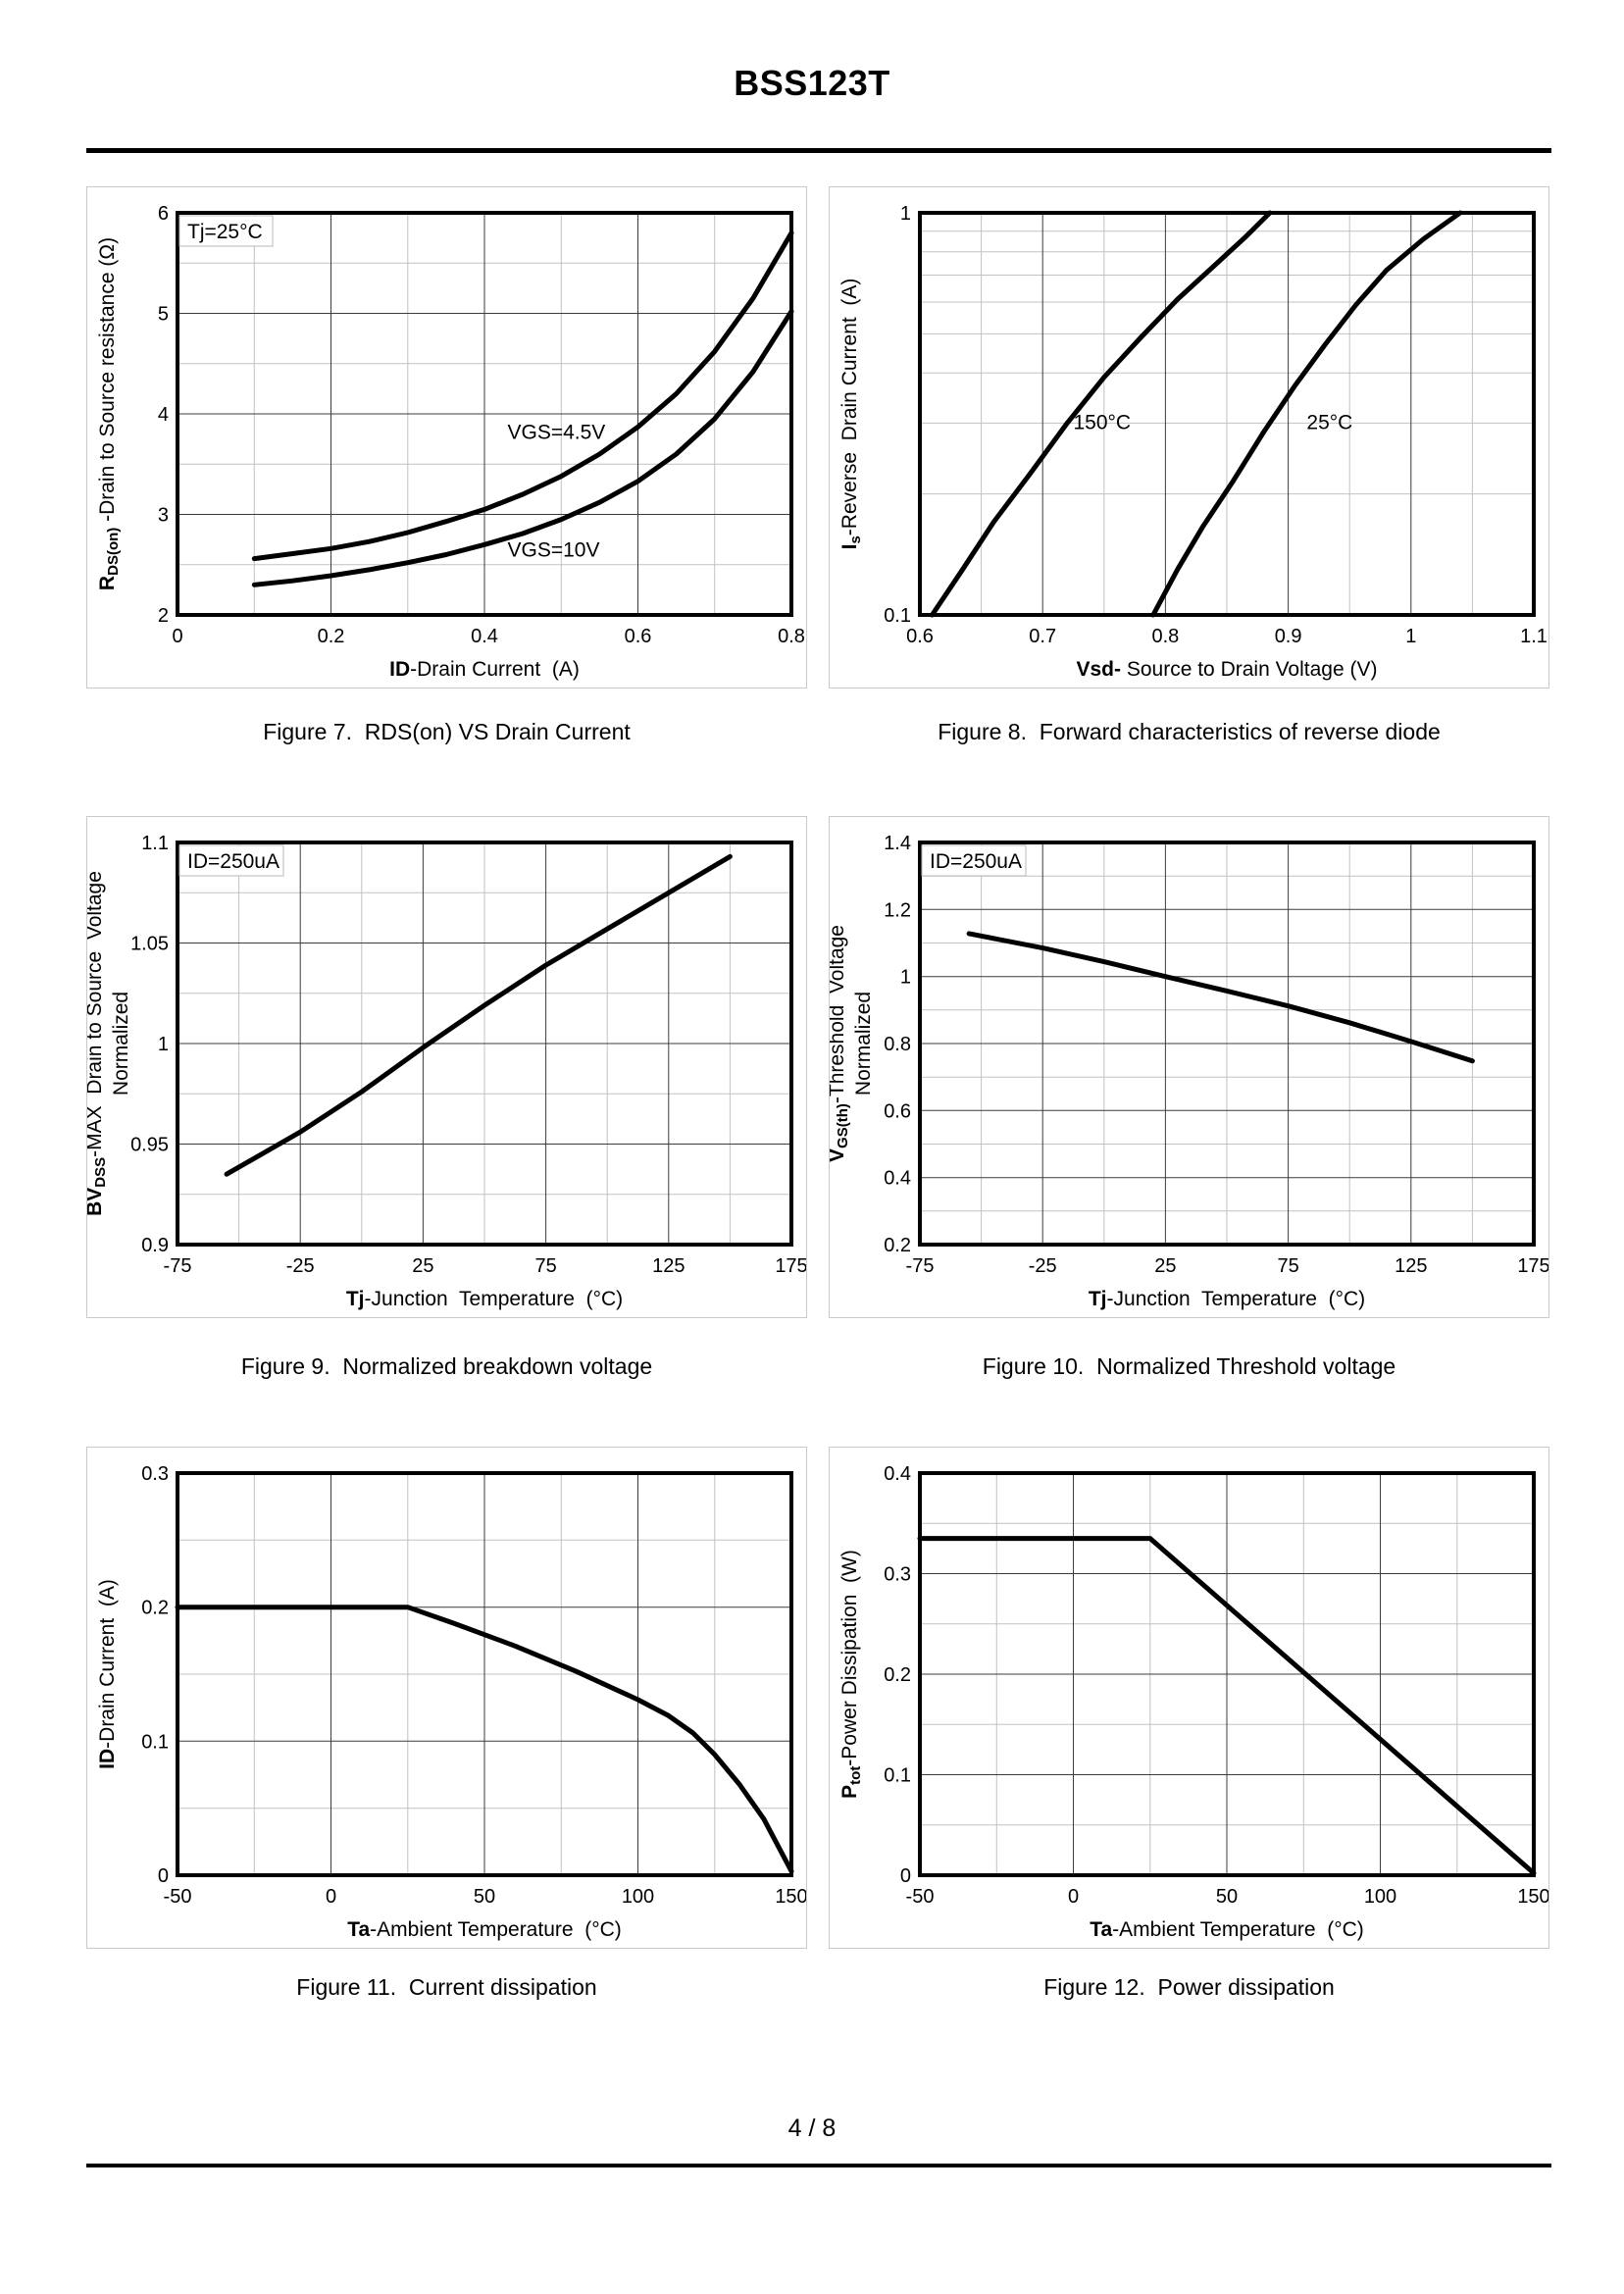 The width and height of the screenshot is (1624, 2294). What do you see at coordinates (905, 1876) in the screenshot?
I see `y-tick-label: 0` at bounding box center [905, 1876].